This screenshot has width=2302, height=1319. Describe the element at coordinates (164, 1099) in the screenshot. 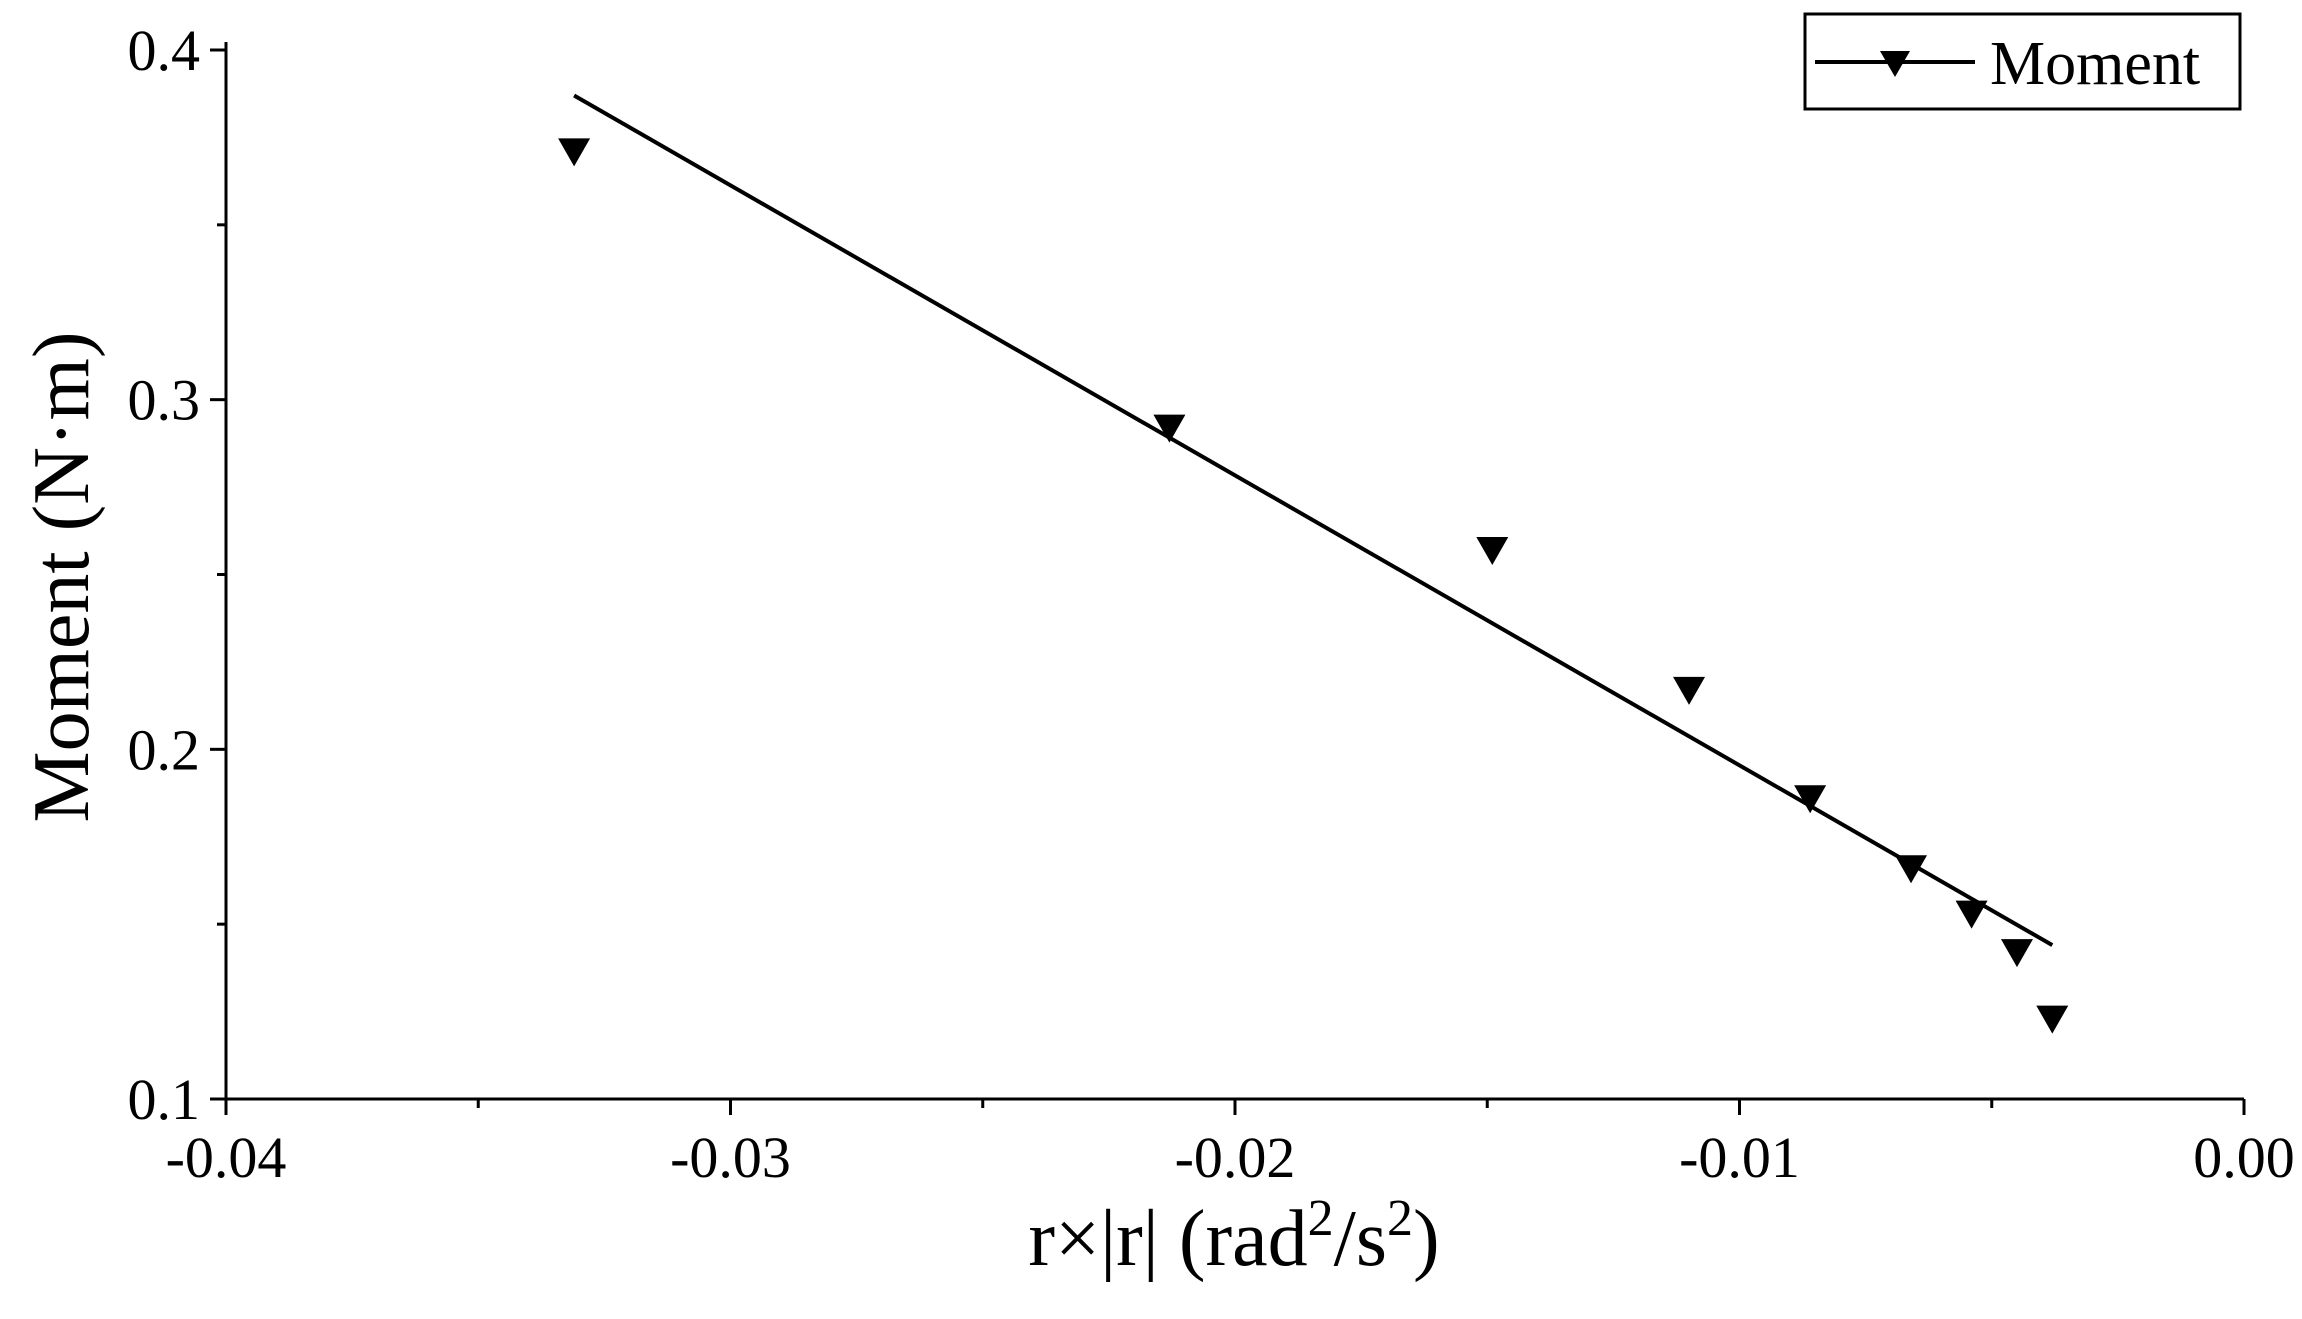

I see `y-tick-label: 0.1` at that location.